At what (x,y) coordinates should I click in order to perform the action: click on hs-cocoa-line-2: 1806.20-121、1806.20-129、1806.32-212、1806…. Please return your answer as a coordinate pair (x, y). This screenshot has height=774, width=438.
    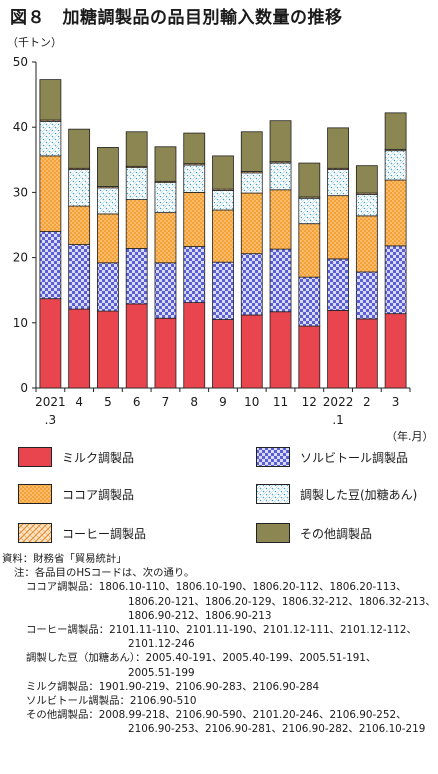
    Looking at the image, I should click on (282, 601).